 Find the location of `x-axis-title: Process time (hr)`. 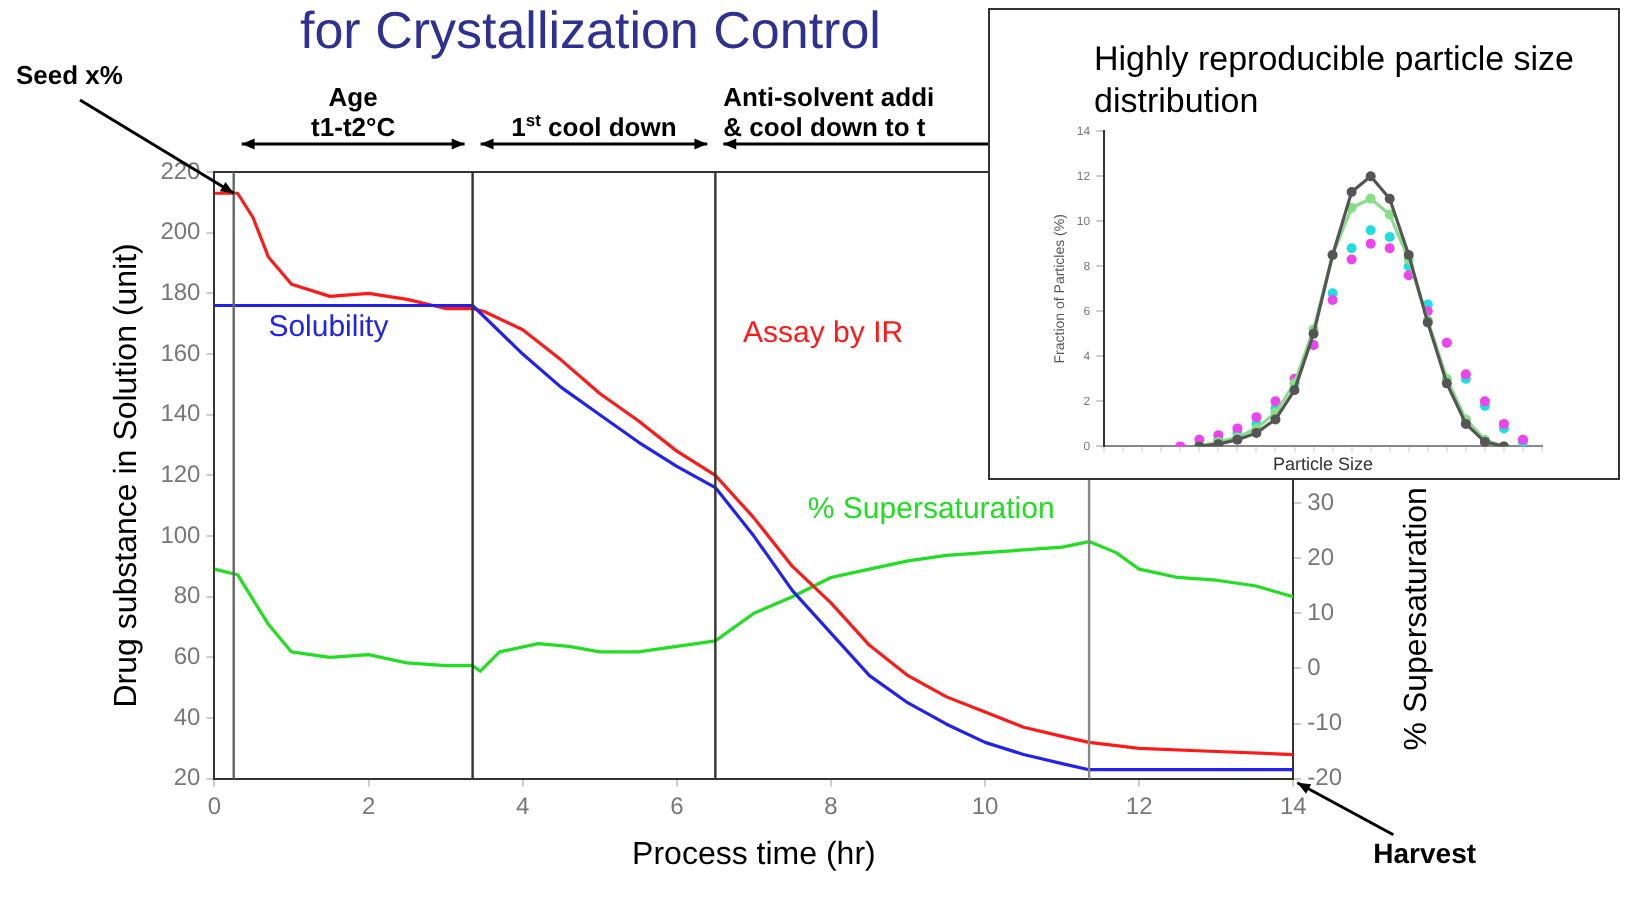

x-axis-title: Process time (hr) is located at coordinates (754, 854).